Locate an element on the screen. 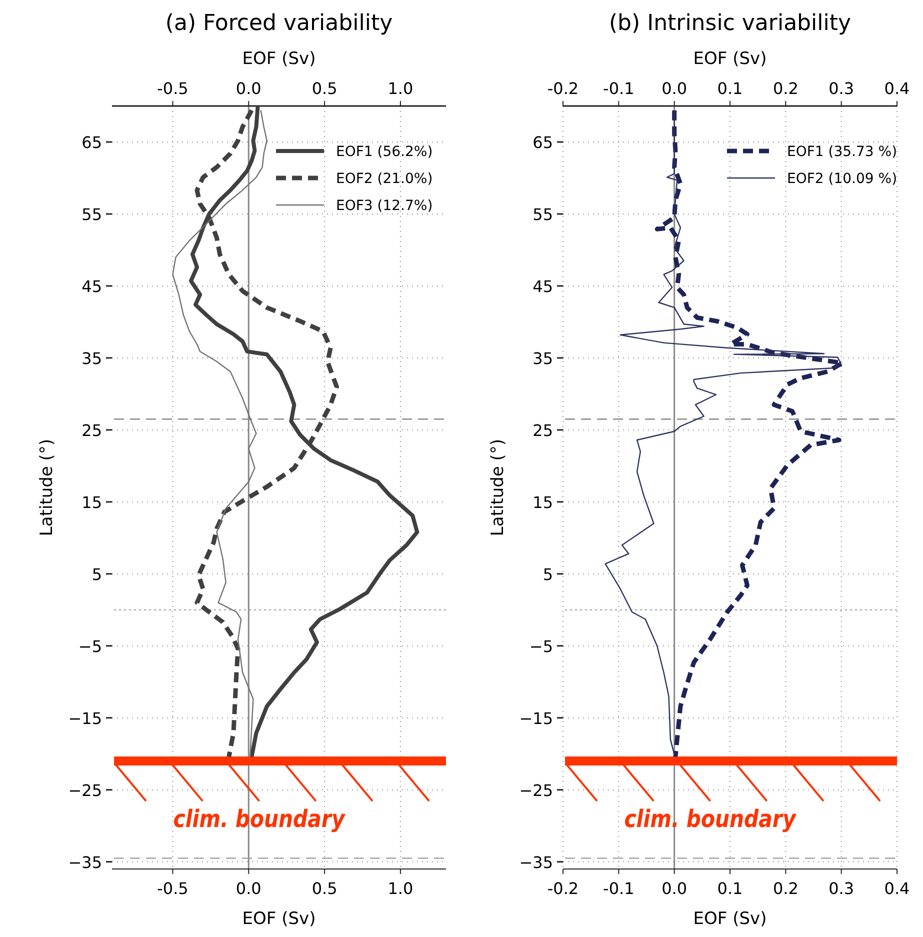 The image size is (923, 937). x2-tick-label: 0.3 is located at coordinates (841, 888).